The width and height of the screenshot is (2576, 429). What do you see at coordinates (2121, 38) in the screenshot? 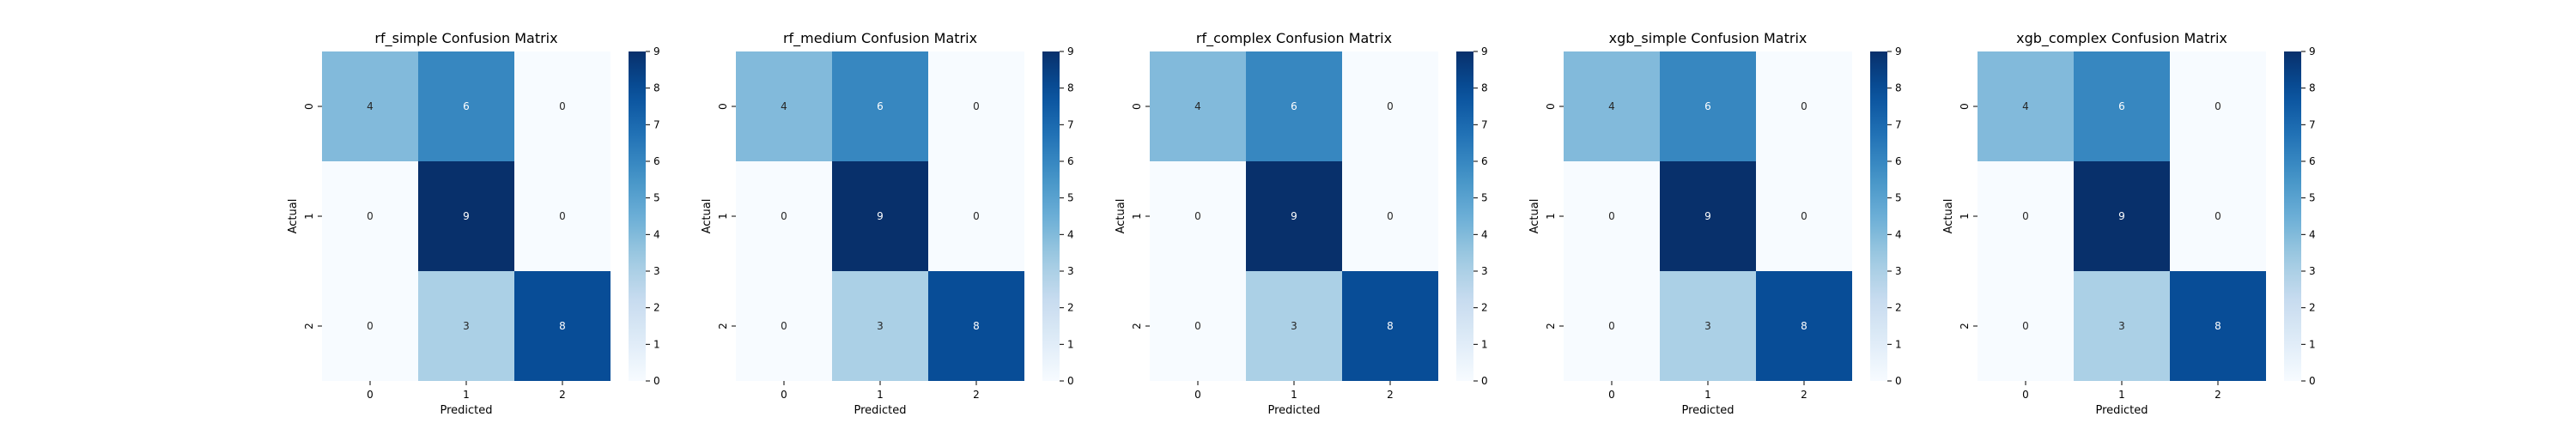
I see `chart-title: xgb_complex Confusion Matrix` at bounding box center [2121, 38].